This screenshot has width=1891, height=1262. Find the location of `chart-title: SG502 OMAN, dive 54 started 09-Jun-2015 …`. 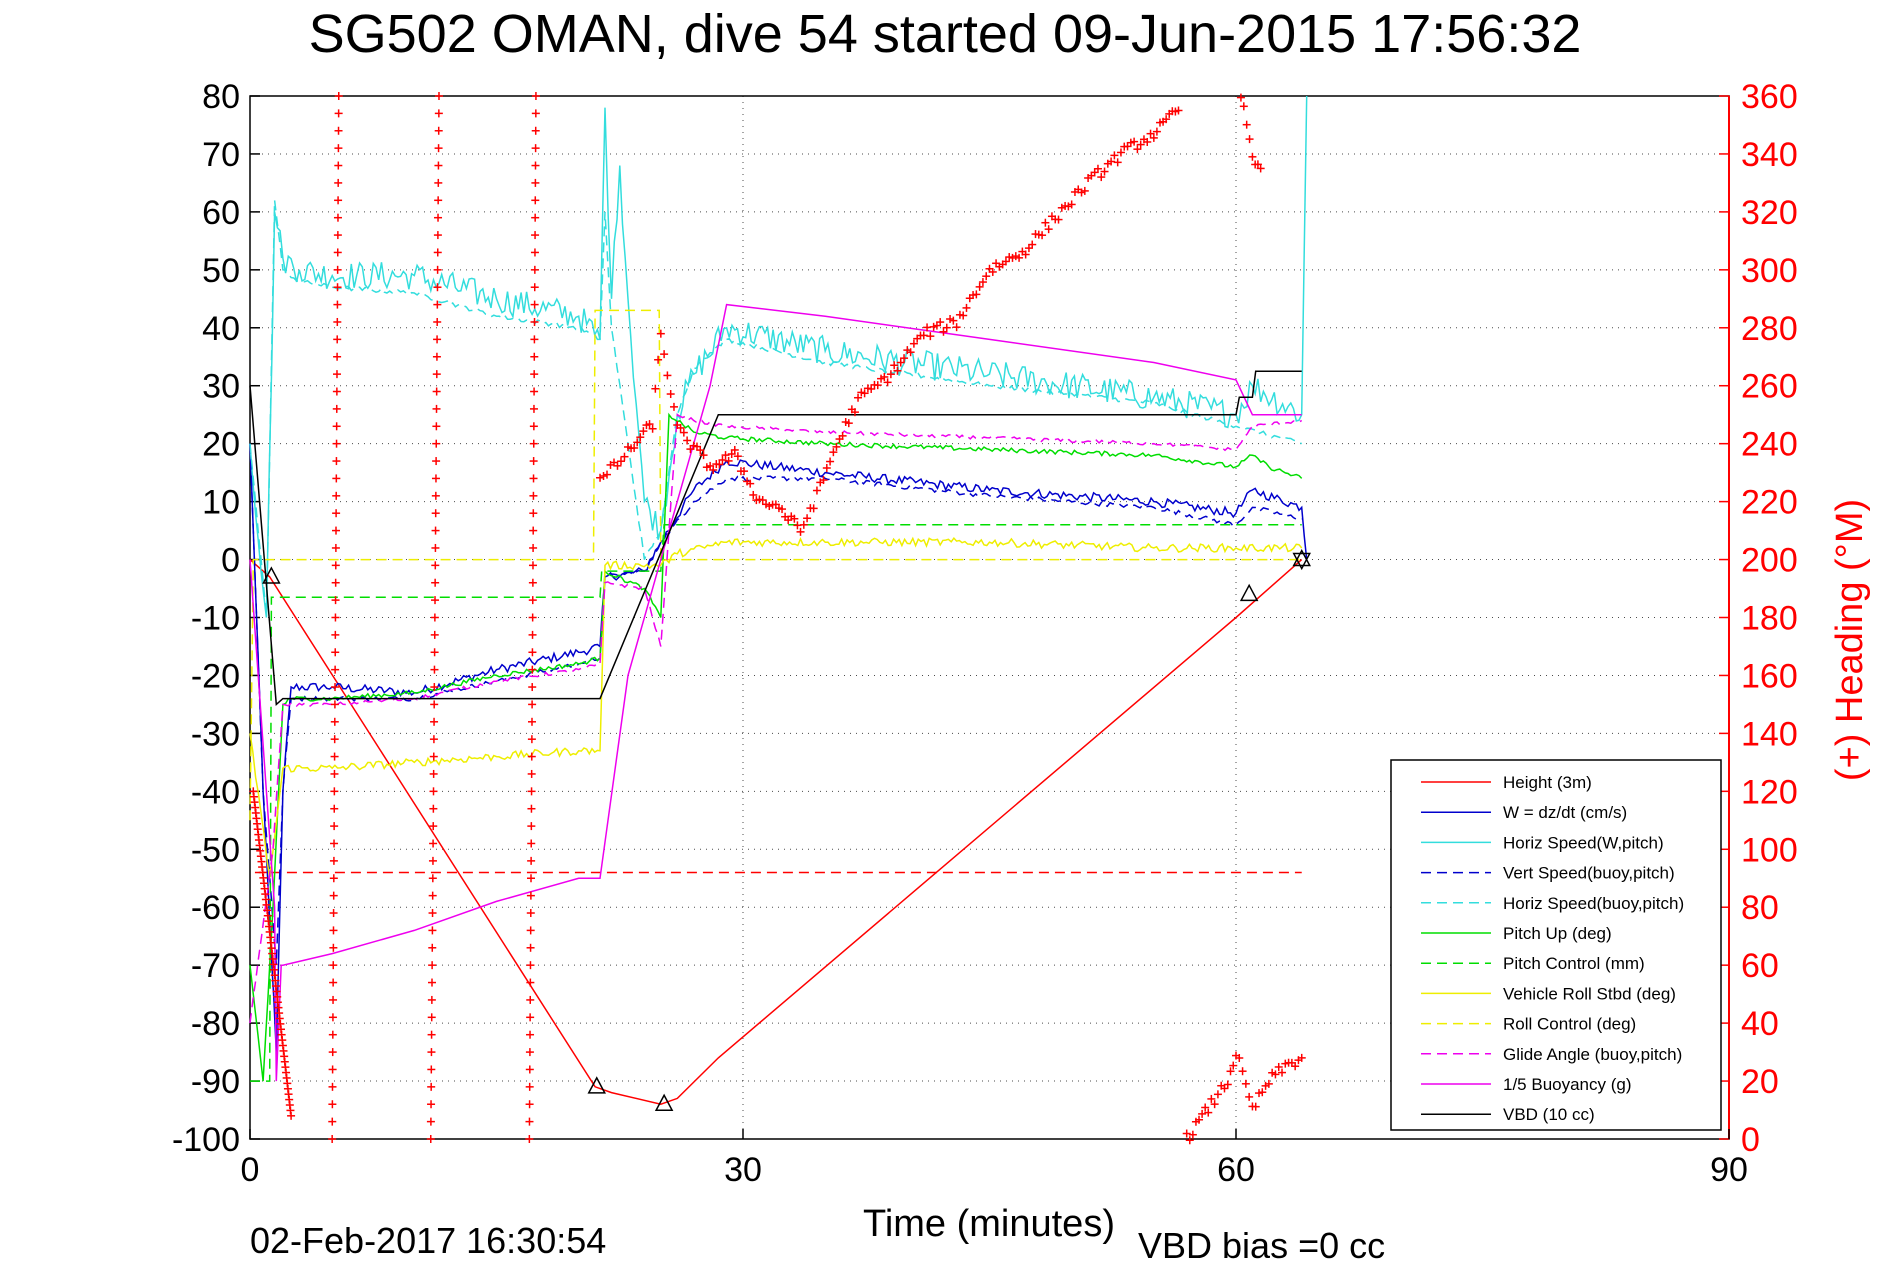

chart-title: SG502 OMAN, dive 54 started 09-Jun-2015 … is located at coordinates (945, 34).